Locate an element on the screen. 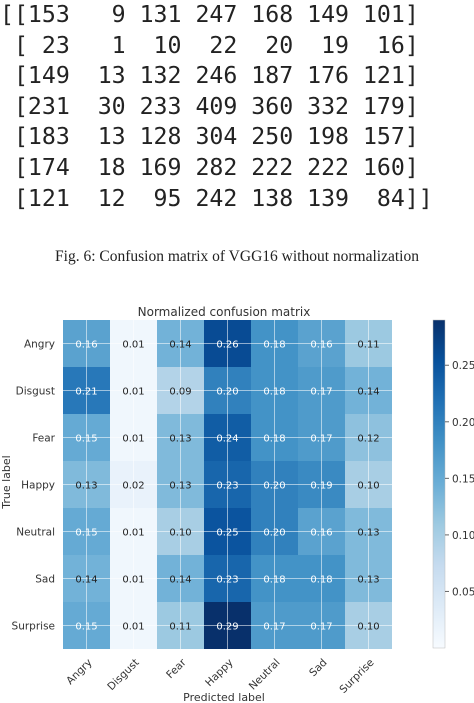 The image size is (474, 703). x-axis-label: Predicted label is located at coordinates (224, 697).